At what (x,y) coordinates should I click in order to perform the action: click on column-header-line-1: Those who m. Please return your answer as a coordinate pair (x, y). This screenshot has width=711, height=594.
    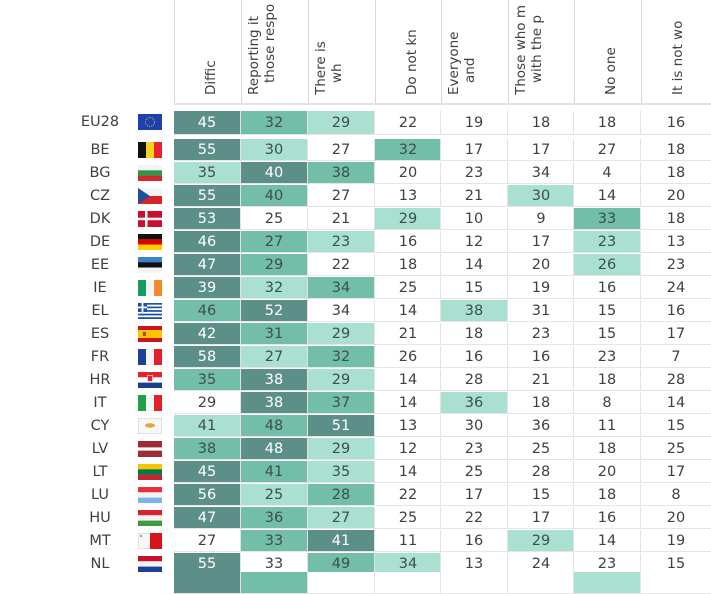
    Looking at the image, I should click on (521, 50).